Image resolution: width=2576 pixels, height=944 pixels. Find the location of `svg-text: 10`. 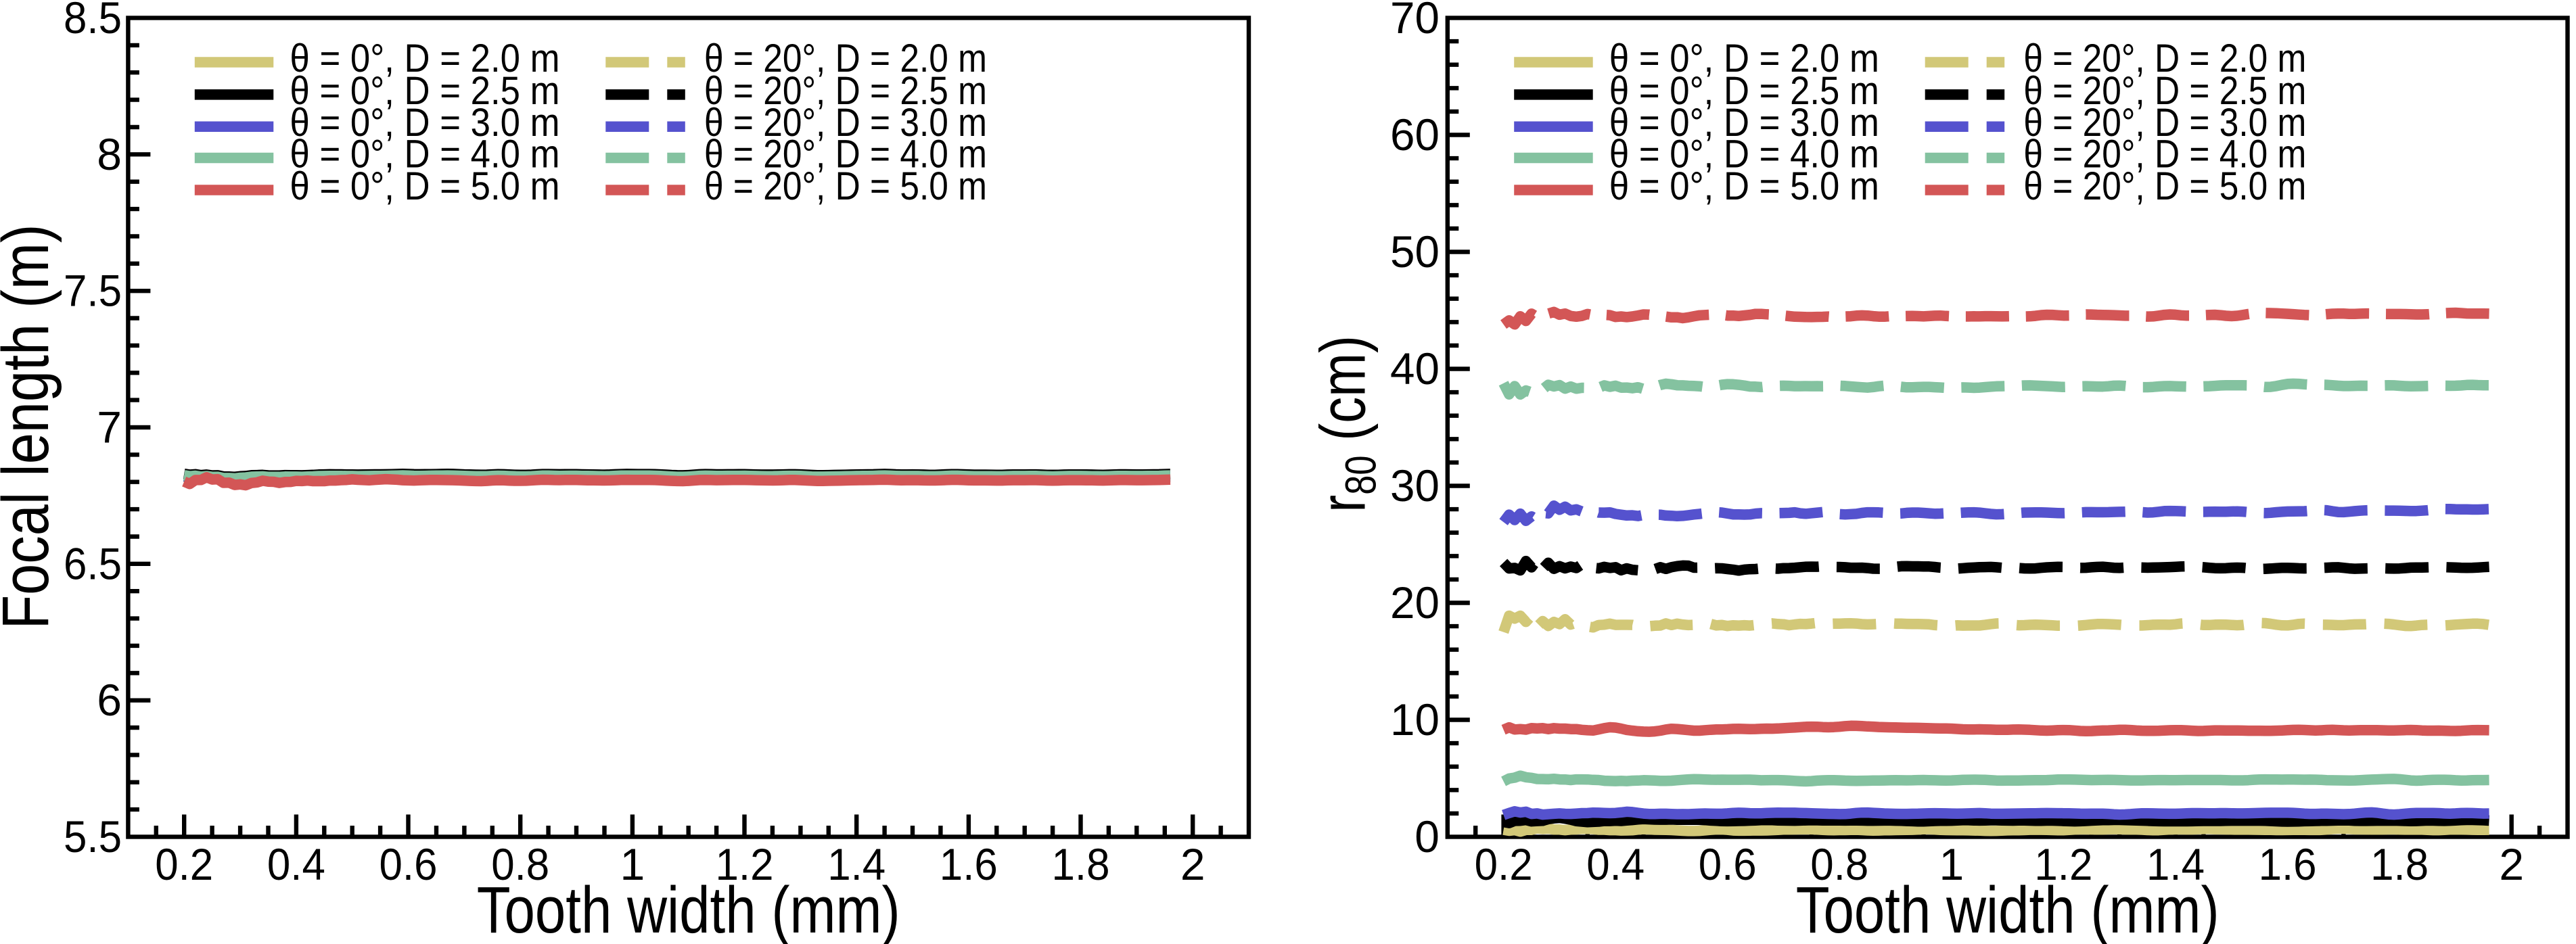

svg-text: 10 is located at coordinates (1415, 719).